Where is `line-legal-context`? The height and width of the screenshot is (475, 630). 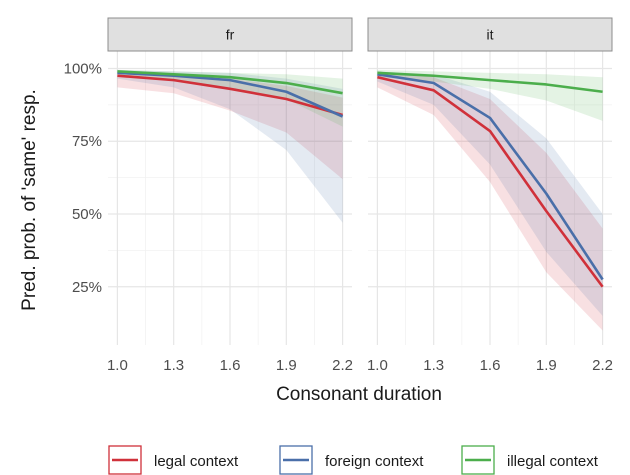
line-legal-context is located at coordinates (230, 95).